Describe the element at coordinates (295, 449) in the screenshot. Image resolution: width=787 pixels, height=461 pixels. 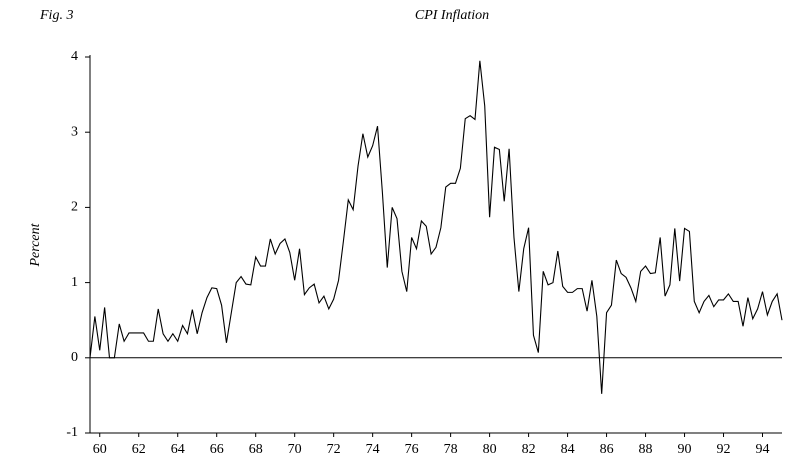
I see `x-tick-label: 70` at that location.